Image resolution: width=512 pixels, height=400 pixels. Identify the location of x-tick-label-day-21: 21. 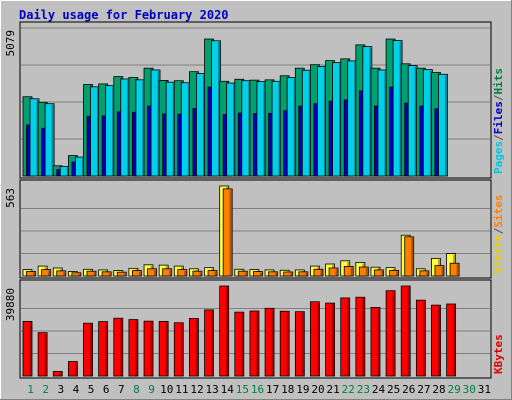
(333, 389).